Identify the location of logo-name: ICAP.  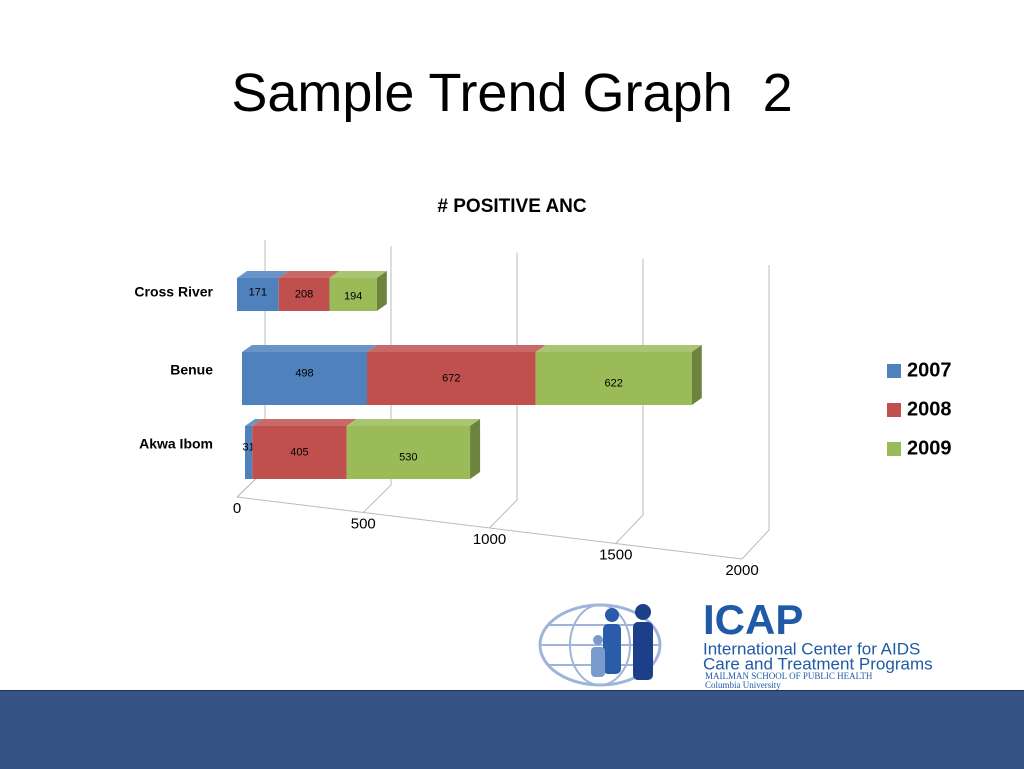
(753, 619).